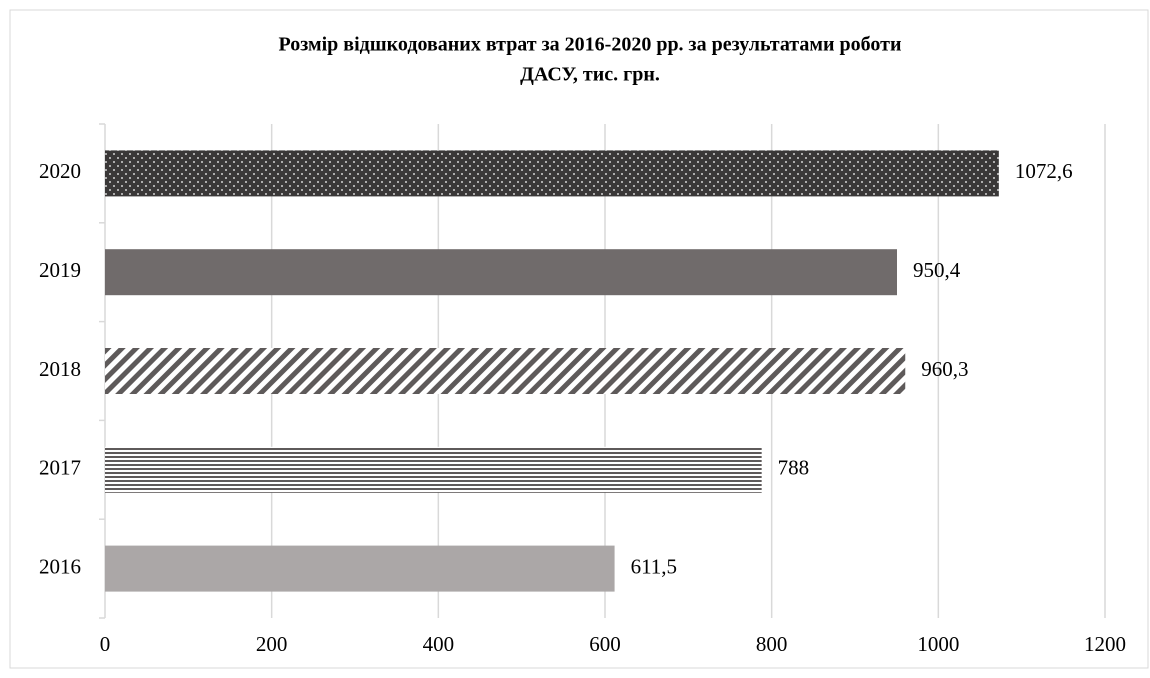  I want to click on y-tick-label: 2018, so click(60, 369).